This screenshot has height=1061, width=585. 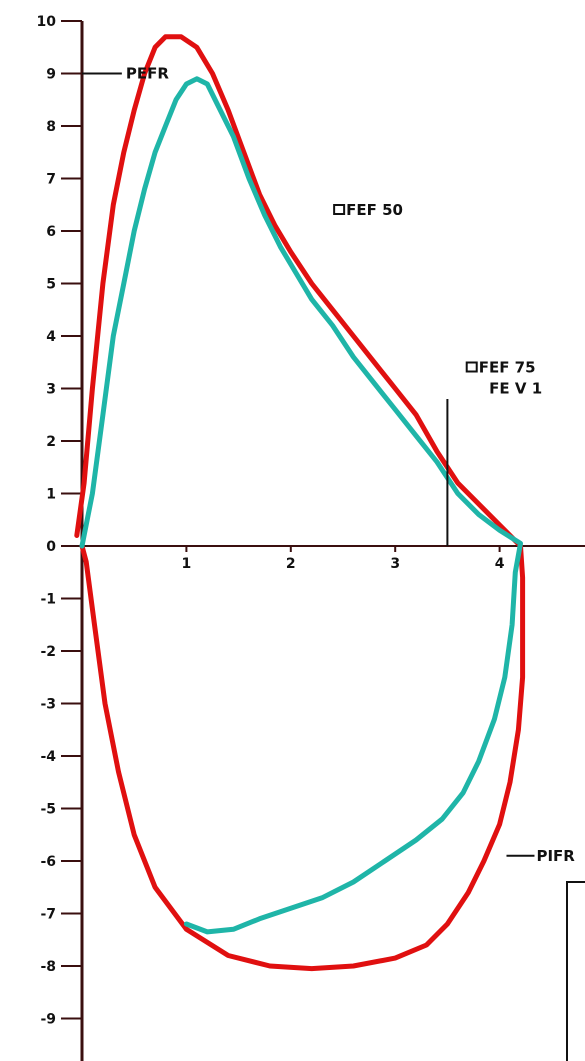 I want to click on y-tick-label: -8, so click(x=48, y=967).